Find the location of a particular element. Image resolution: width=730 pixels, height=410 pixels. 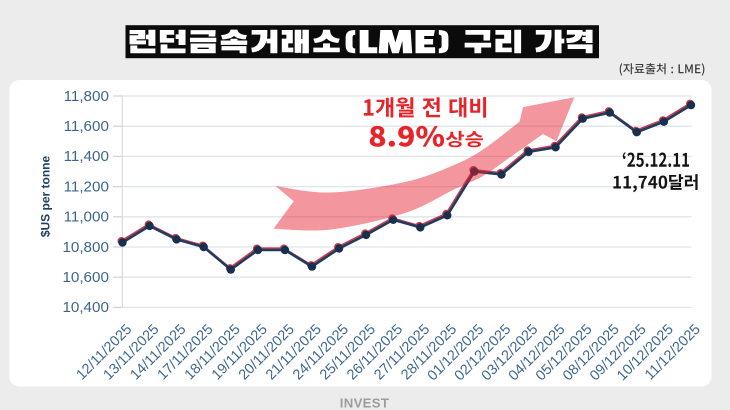

svg-text: 10,600 is located at coordinates (85, 277).